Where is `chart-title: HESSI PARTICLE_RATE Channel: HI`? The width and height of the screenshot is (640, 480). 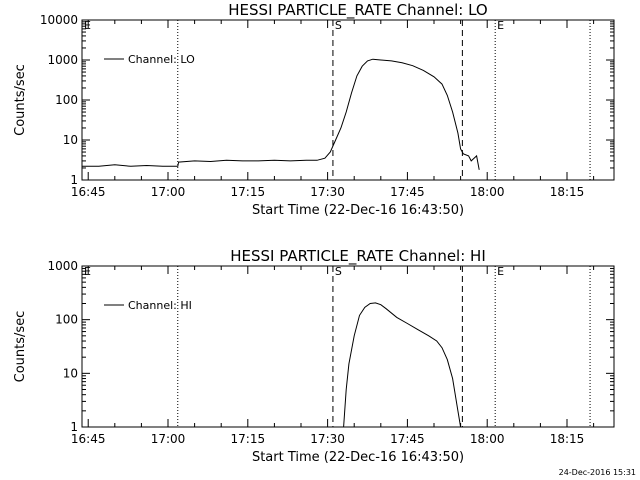
chart-title: HESSI PARTICLE_RATE Channel: HI is located at coordinates (358, 256).